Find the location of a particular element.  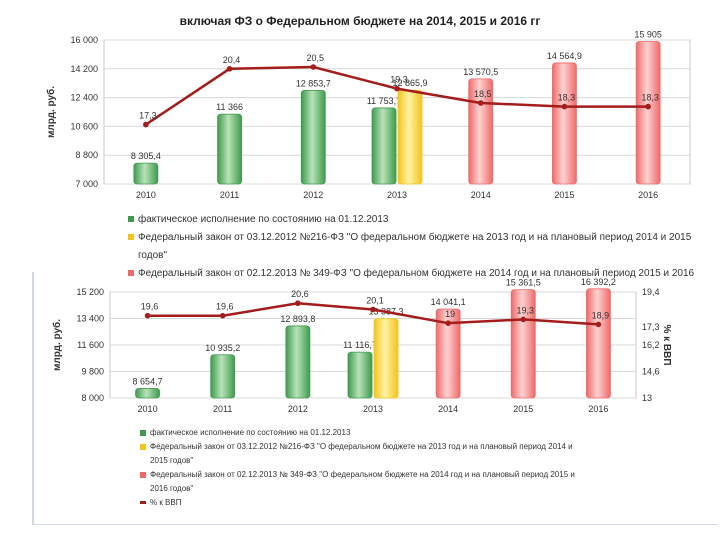

y-tick-label: 13 400 is located at coordinates (90, 319).